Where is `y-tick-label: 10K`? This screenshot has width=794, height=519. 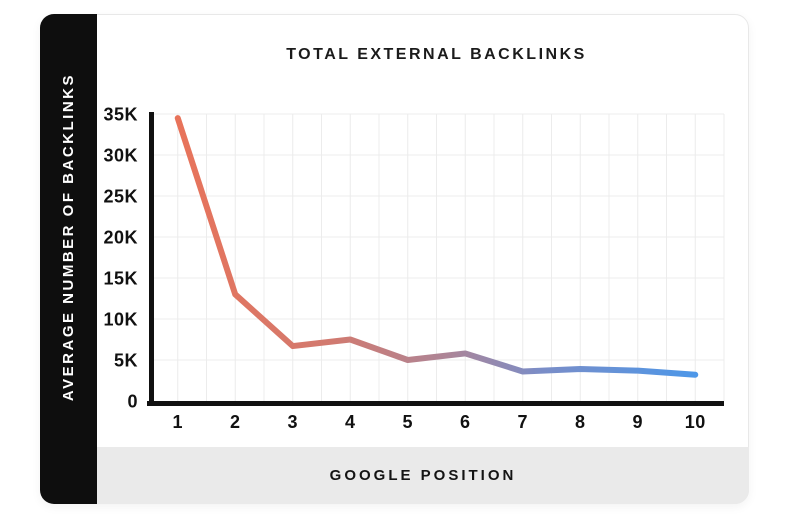
y-tick-label: 10K is located at coordinates (120, 320).